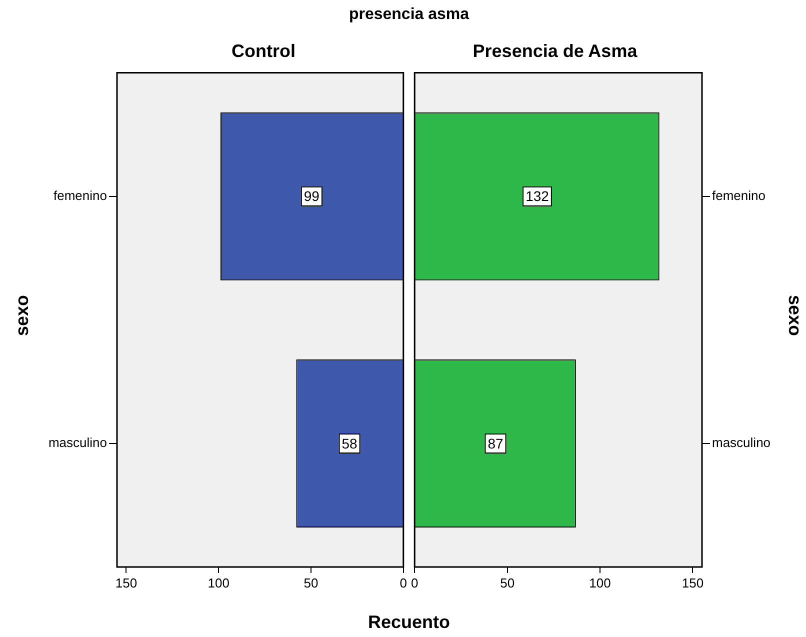 The height and width of the screenshot is (637, 806). I want to click on text: presencia asma, so click(409, 15).